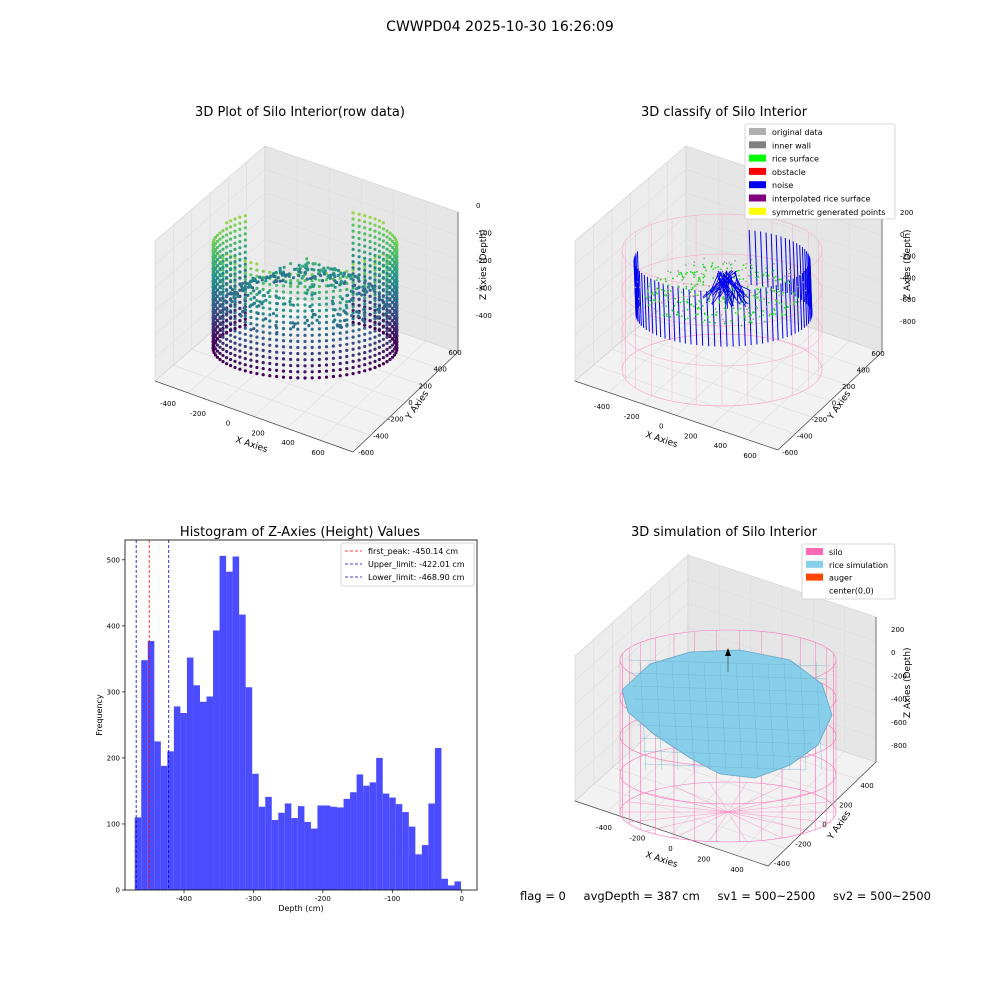 Image resolution: width=1000 pixels, height=1000 pixels. Describe the element at coordinates (797, 132) in the screenshot. I see `legend-label: original data` at that location.